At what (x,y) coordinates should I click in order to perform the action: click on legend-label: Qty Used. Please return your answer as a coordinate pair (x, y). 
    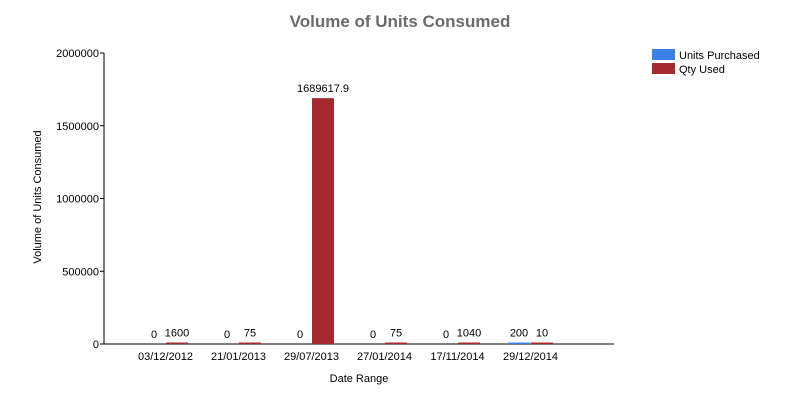
    Looking at the image, I should click on (702, 70).